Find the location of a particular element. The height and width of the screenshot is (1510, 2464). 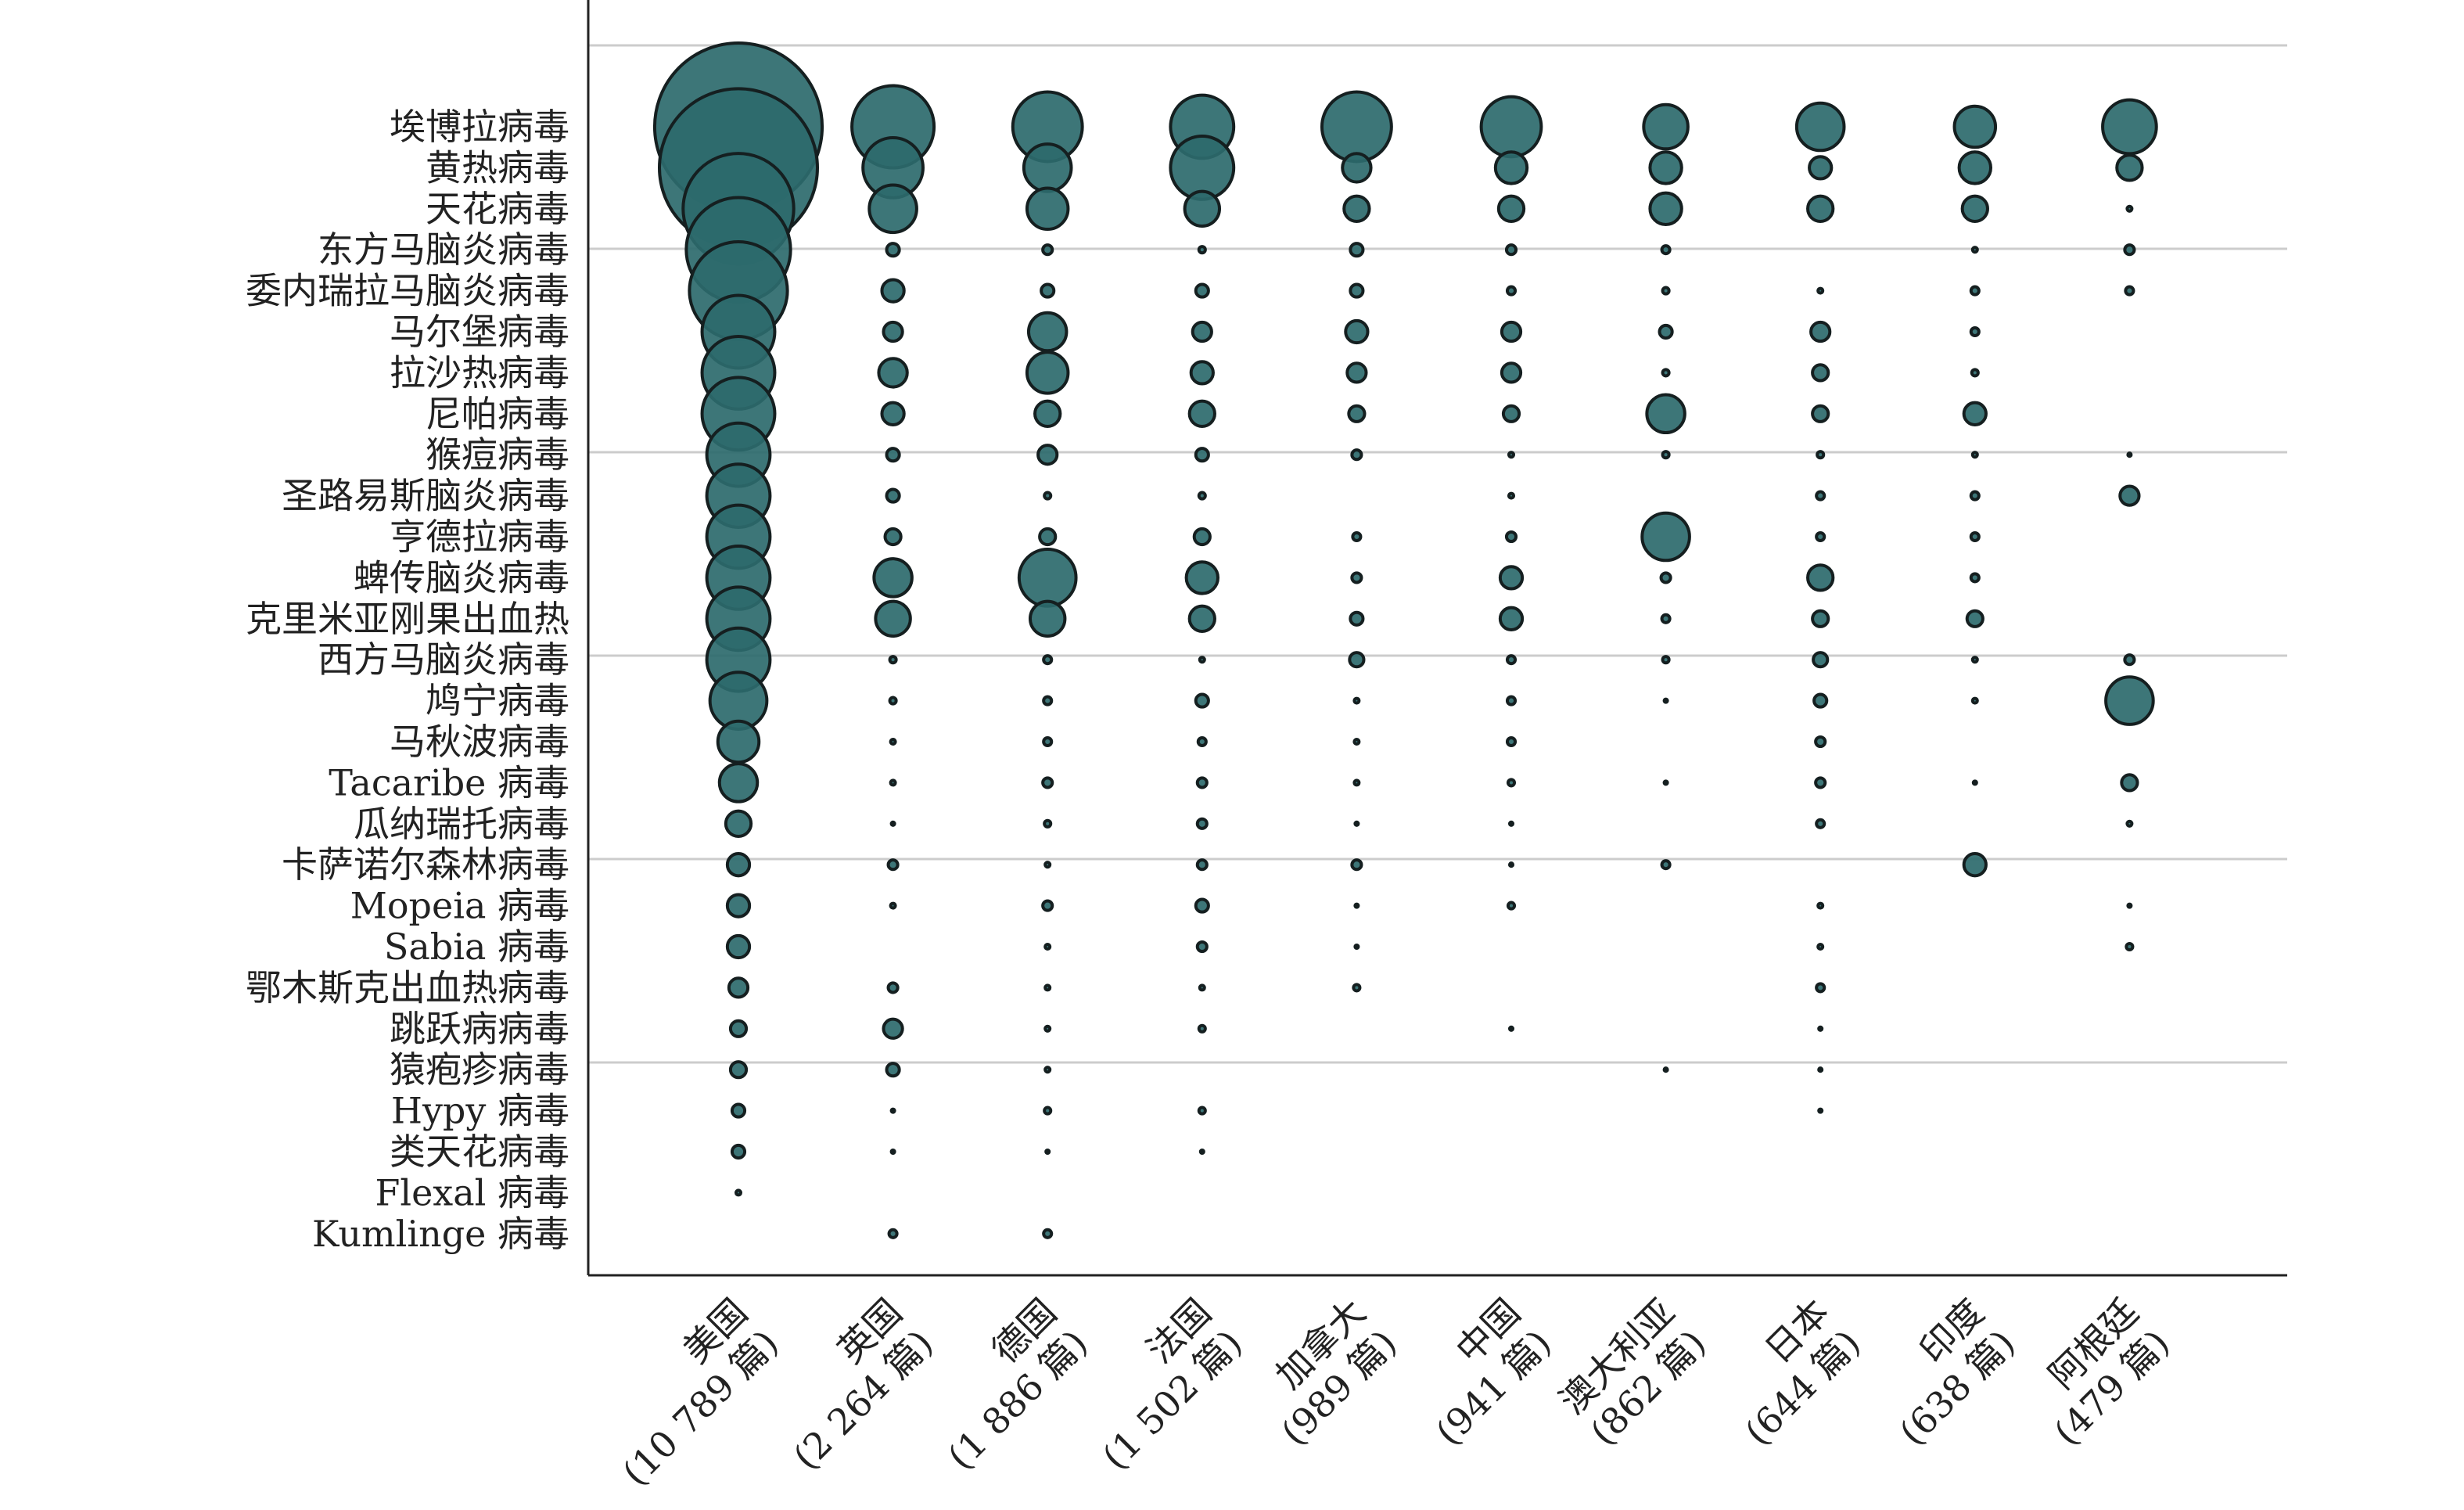

y-tick-label: 拉沙热病毒 is located at coordinates (479, 373).